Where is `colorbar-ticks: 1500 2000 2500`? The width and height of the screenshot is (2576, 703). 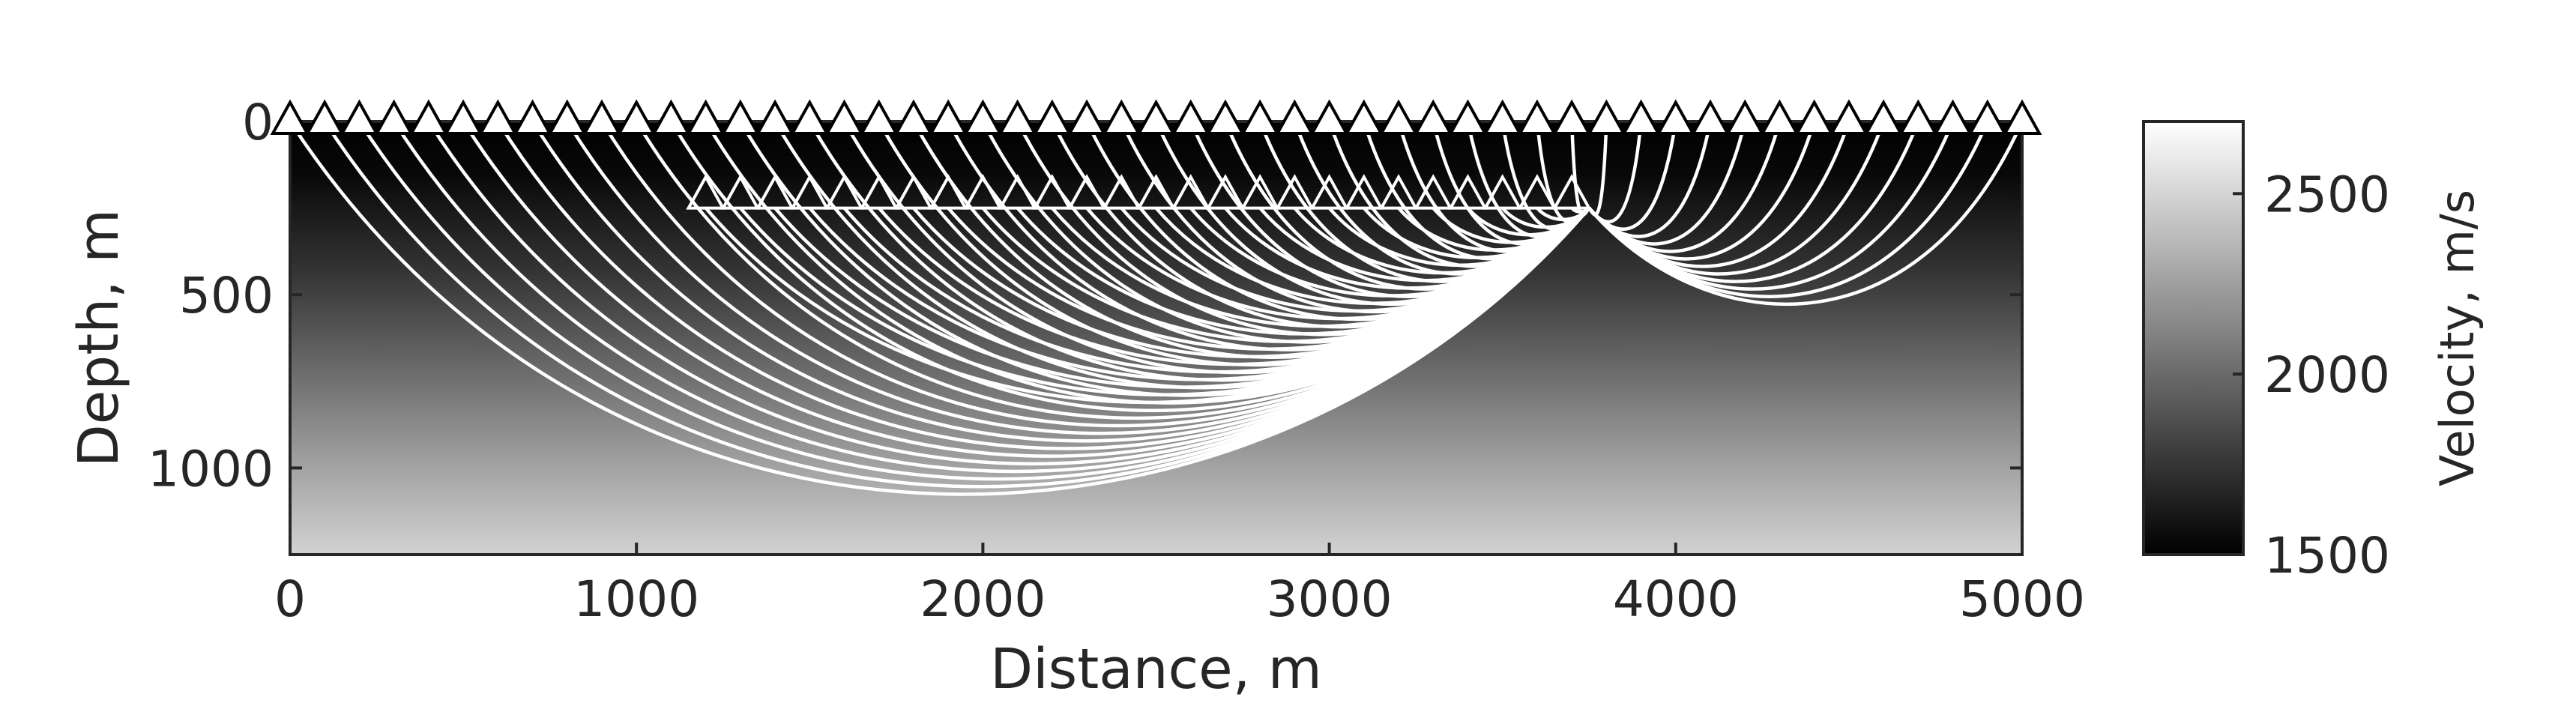
colorbar-ticks: 1500 2000 2500 is located at coordinates (2311, 375).